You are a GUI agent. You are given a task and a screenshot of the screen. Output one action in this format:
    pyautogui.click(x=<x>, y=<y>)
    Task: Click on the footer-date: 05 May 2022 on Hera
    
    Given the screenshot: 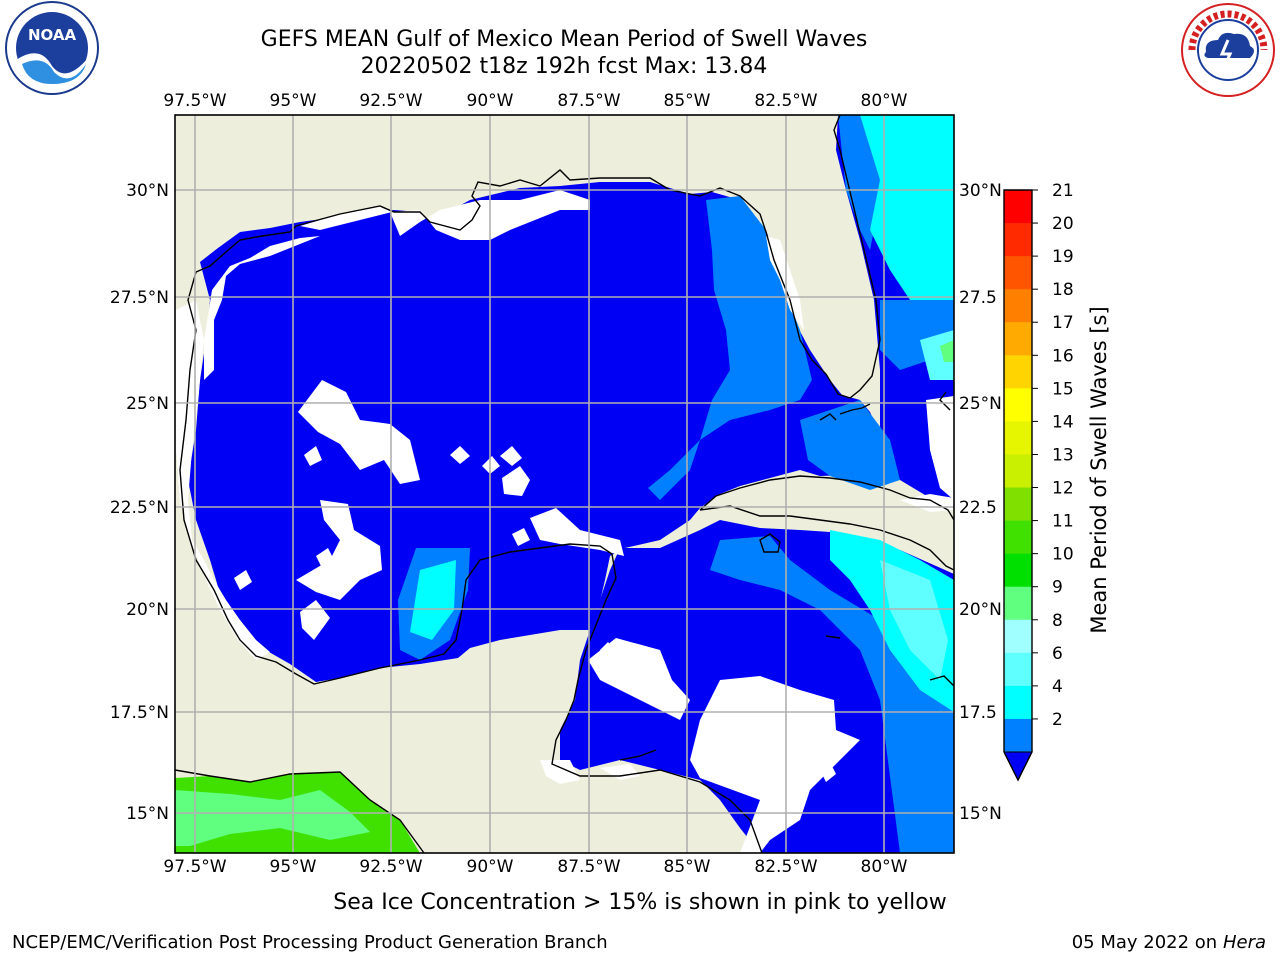 What is the action you would take?
    pyautogui.click(x=1169, y=942)
    